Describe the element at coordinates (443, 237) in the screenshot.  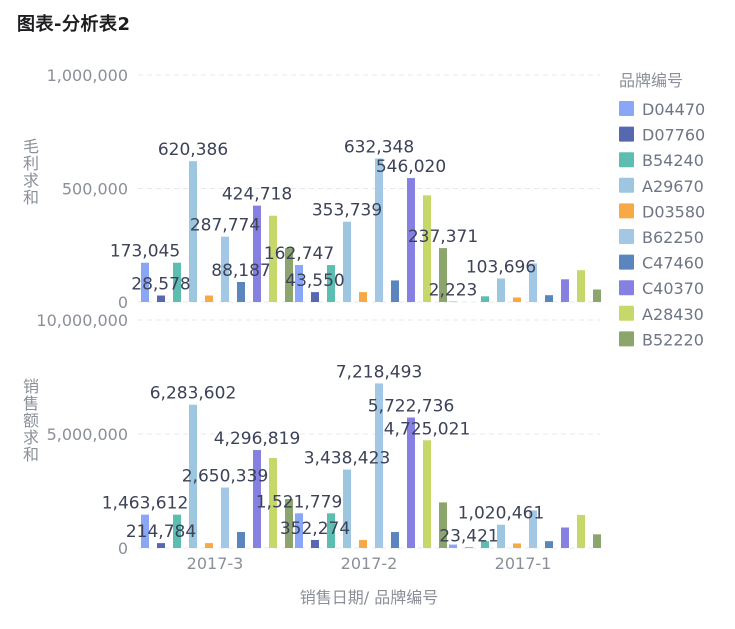
I see `data-label: 237,371` at that location.